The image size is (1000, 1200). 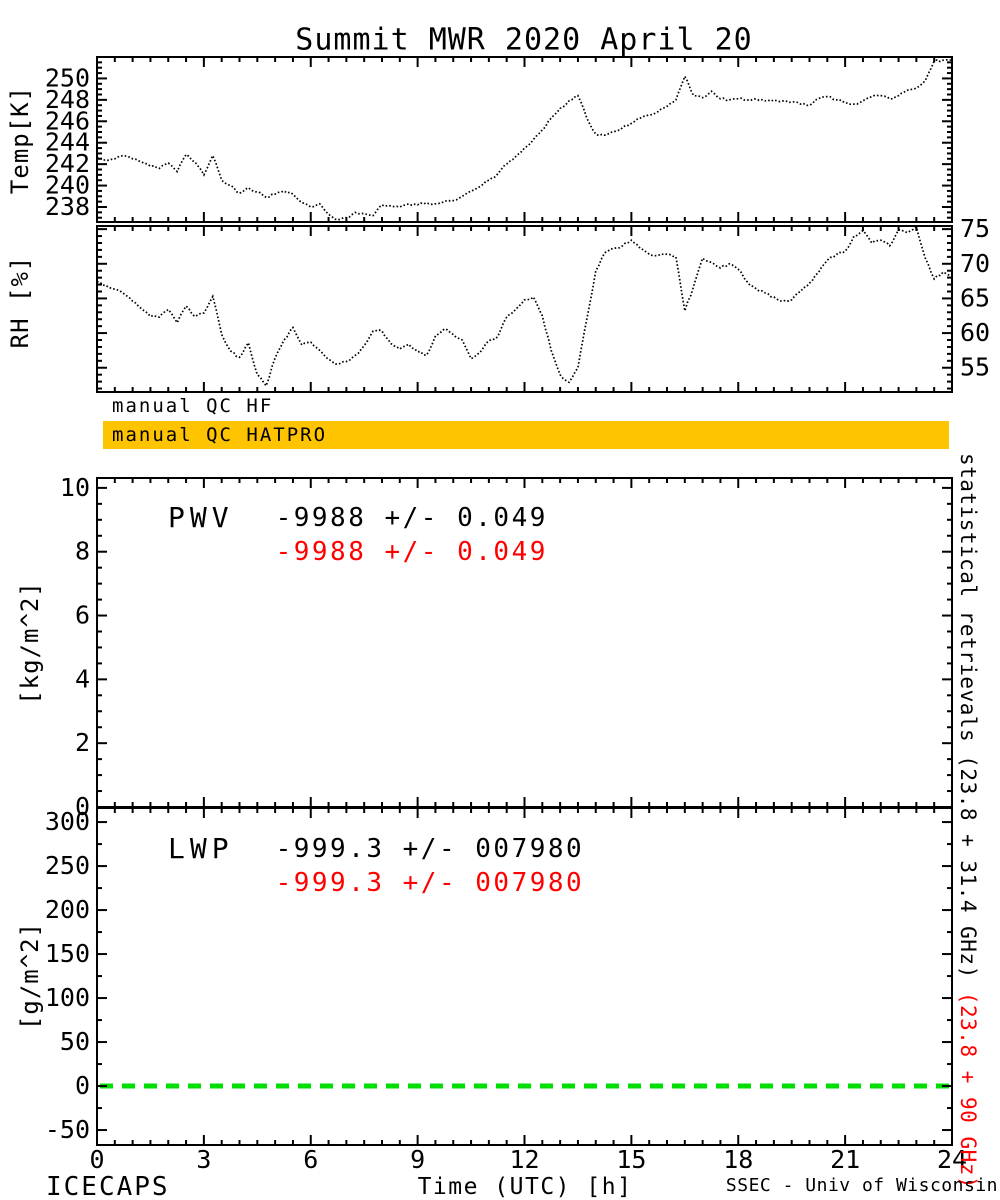 I want to click on svg-text: 200, so click(x=67, y=909).